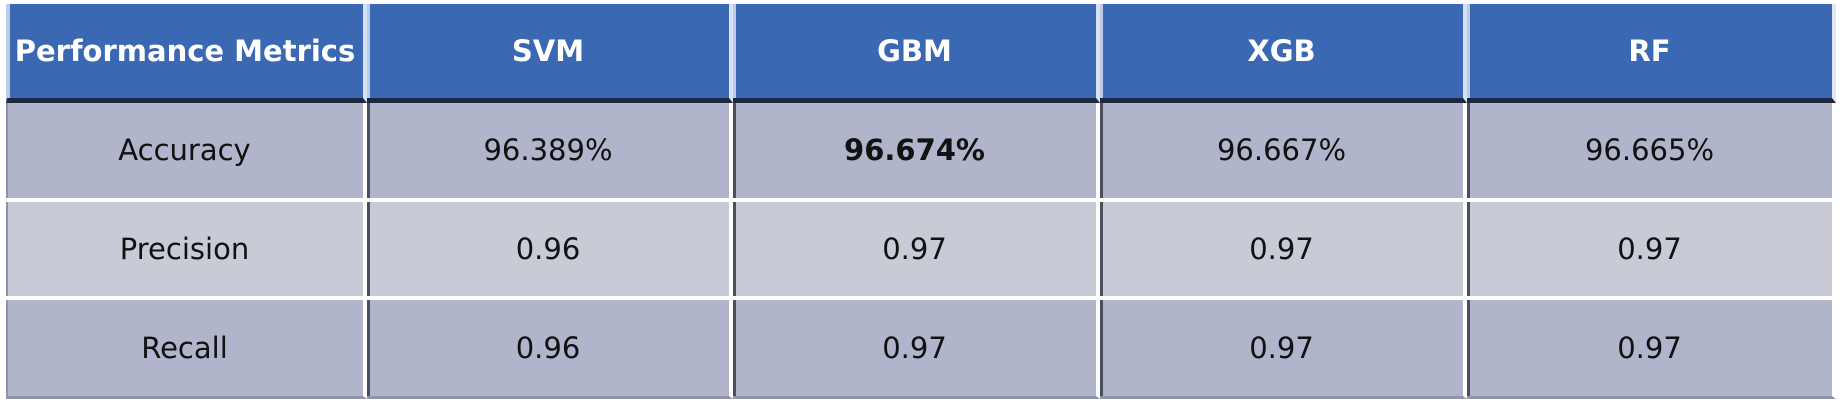 The height and width of the screenshot is (403, 1844). Describe the element at coordinates (1651, 349) in the screenshot. I see `cell-recall-rf: 0.97` at that location.